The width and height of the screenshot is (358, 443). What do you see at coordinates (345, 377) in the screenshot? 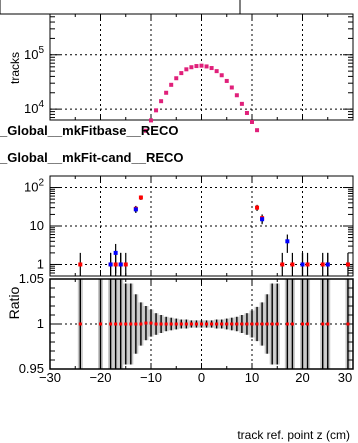
I see `x-tick-label: 30` at bounding box center [345, 377].